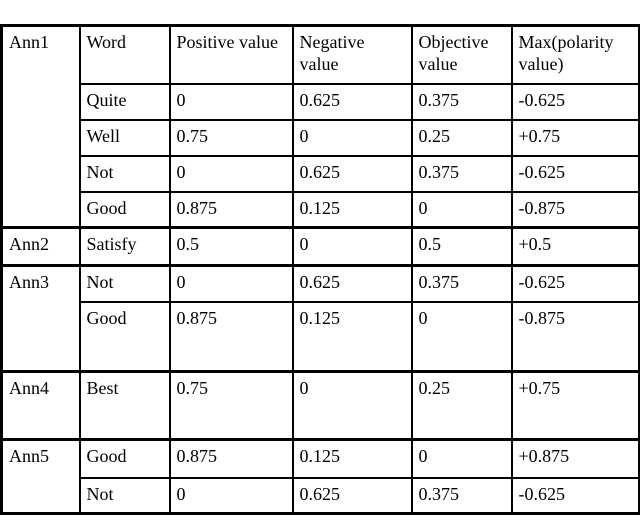  Describe the element at coordinates (124, 137) in the screenshot. I see `cell-word: Well` at that location.